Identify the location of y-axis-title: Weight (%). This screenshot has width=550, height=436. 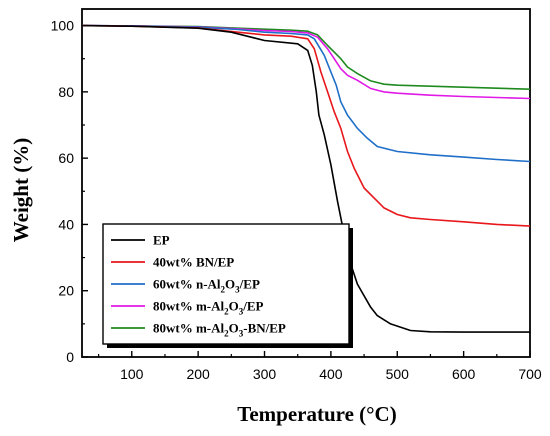
(21, 190).